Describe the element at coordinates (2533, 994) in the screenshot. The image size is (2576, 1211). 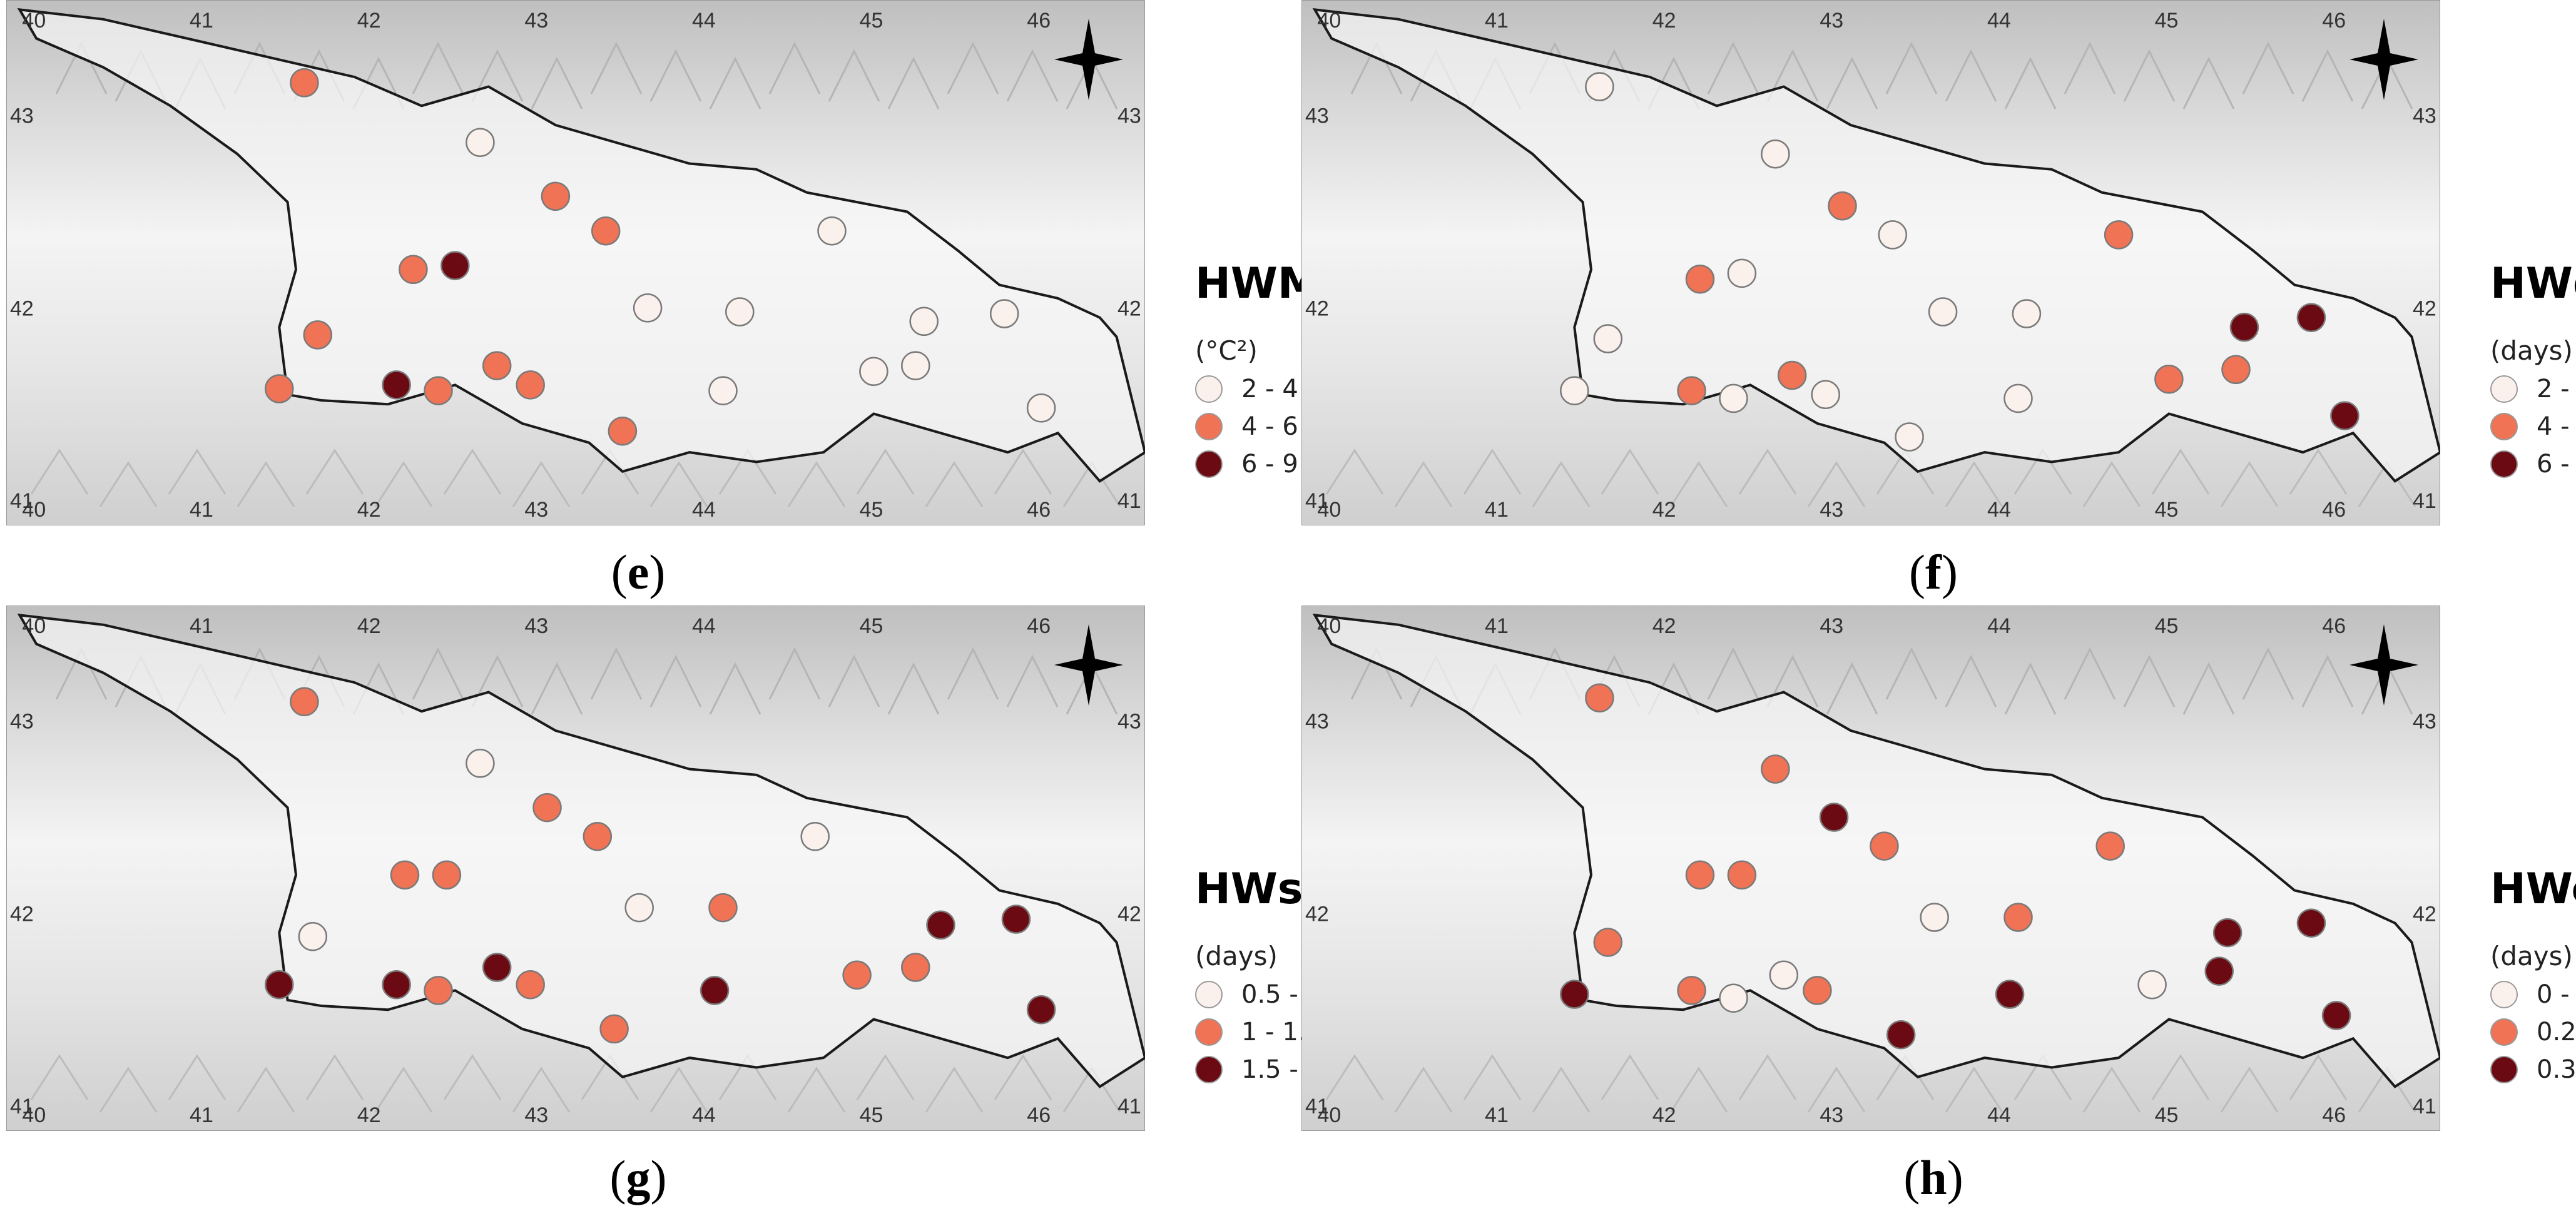
I see `legend-item: 0 - 0.2` at that location.